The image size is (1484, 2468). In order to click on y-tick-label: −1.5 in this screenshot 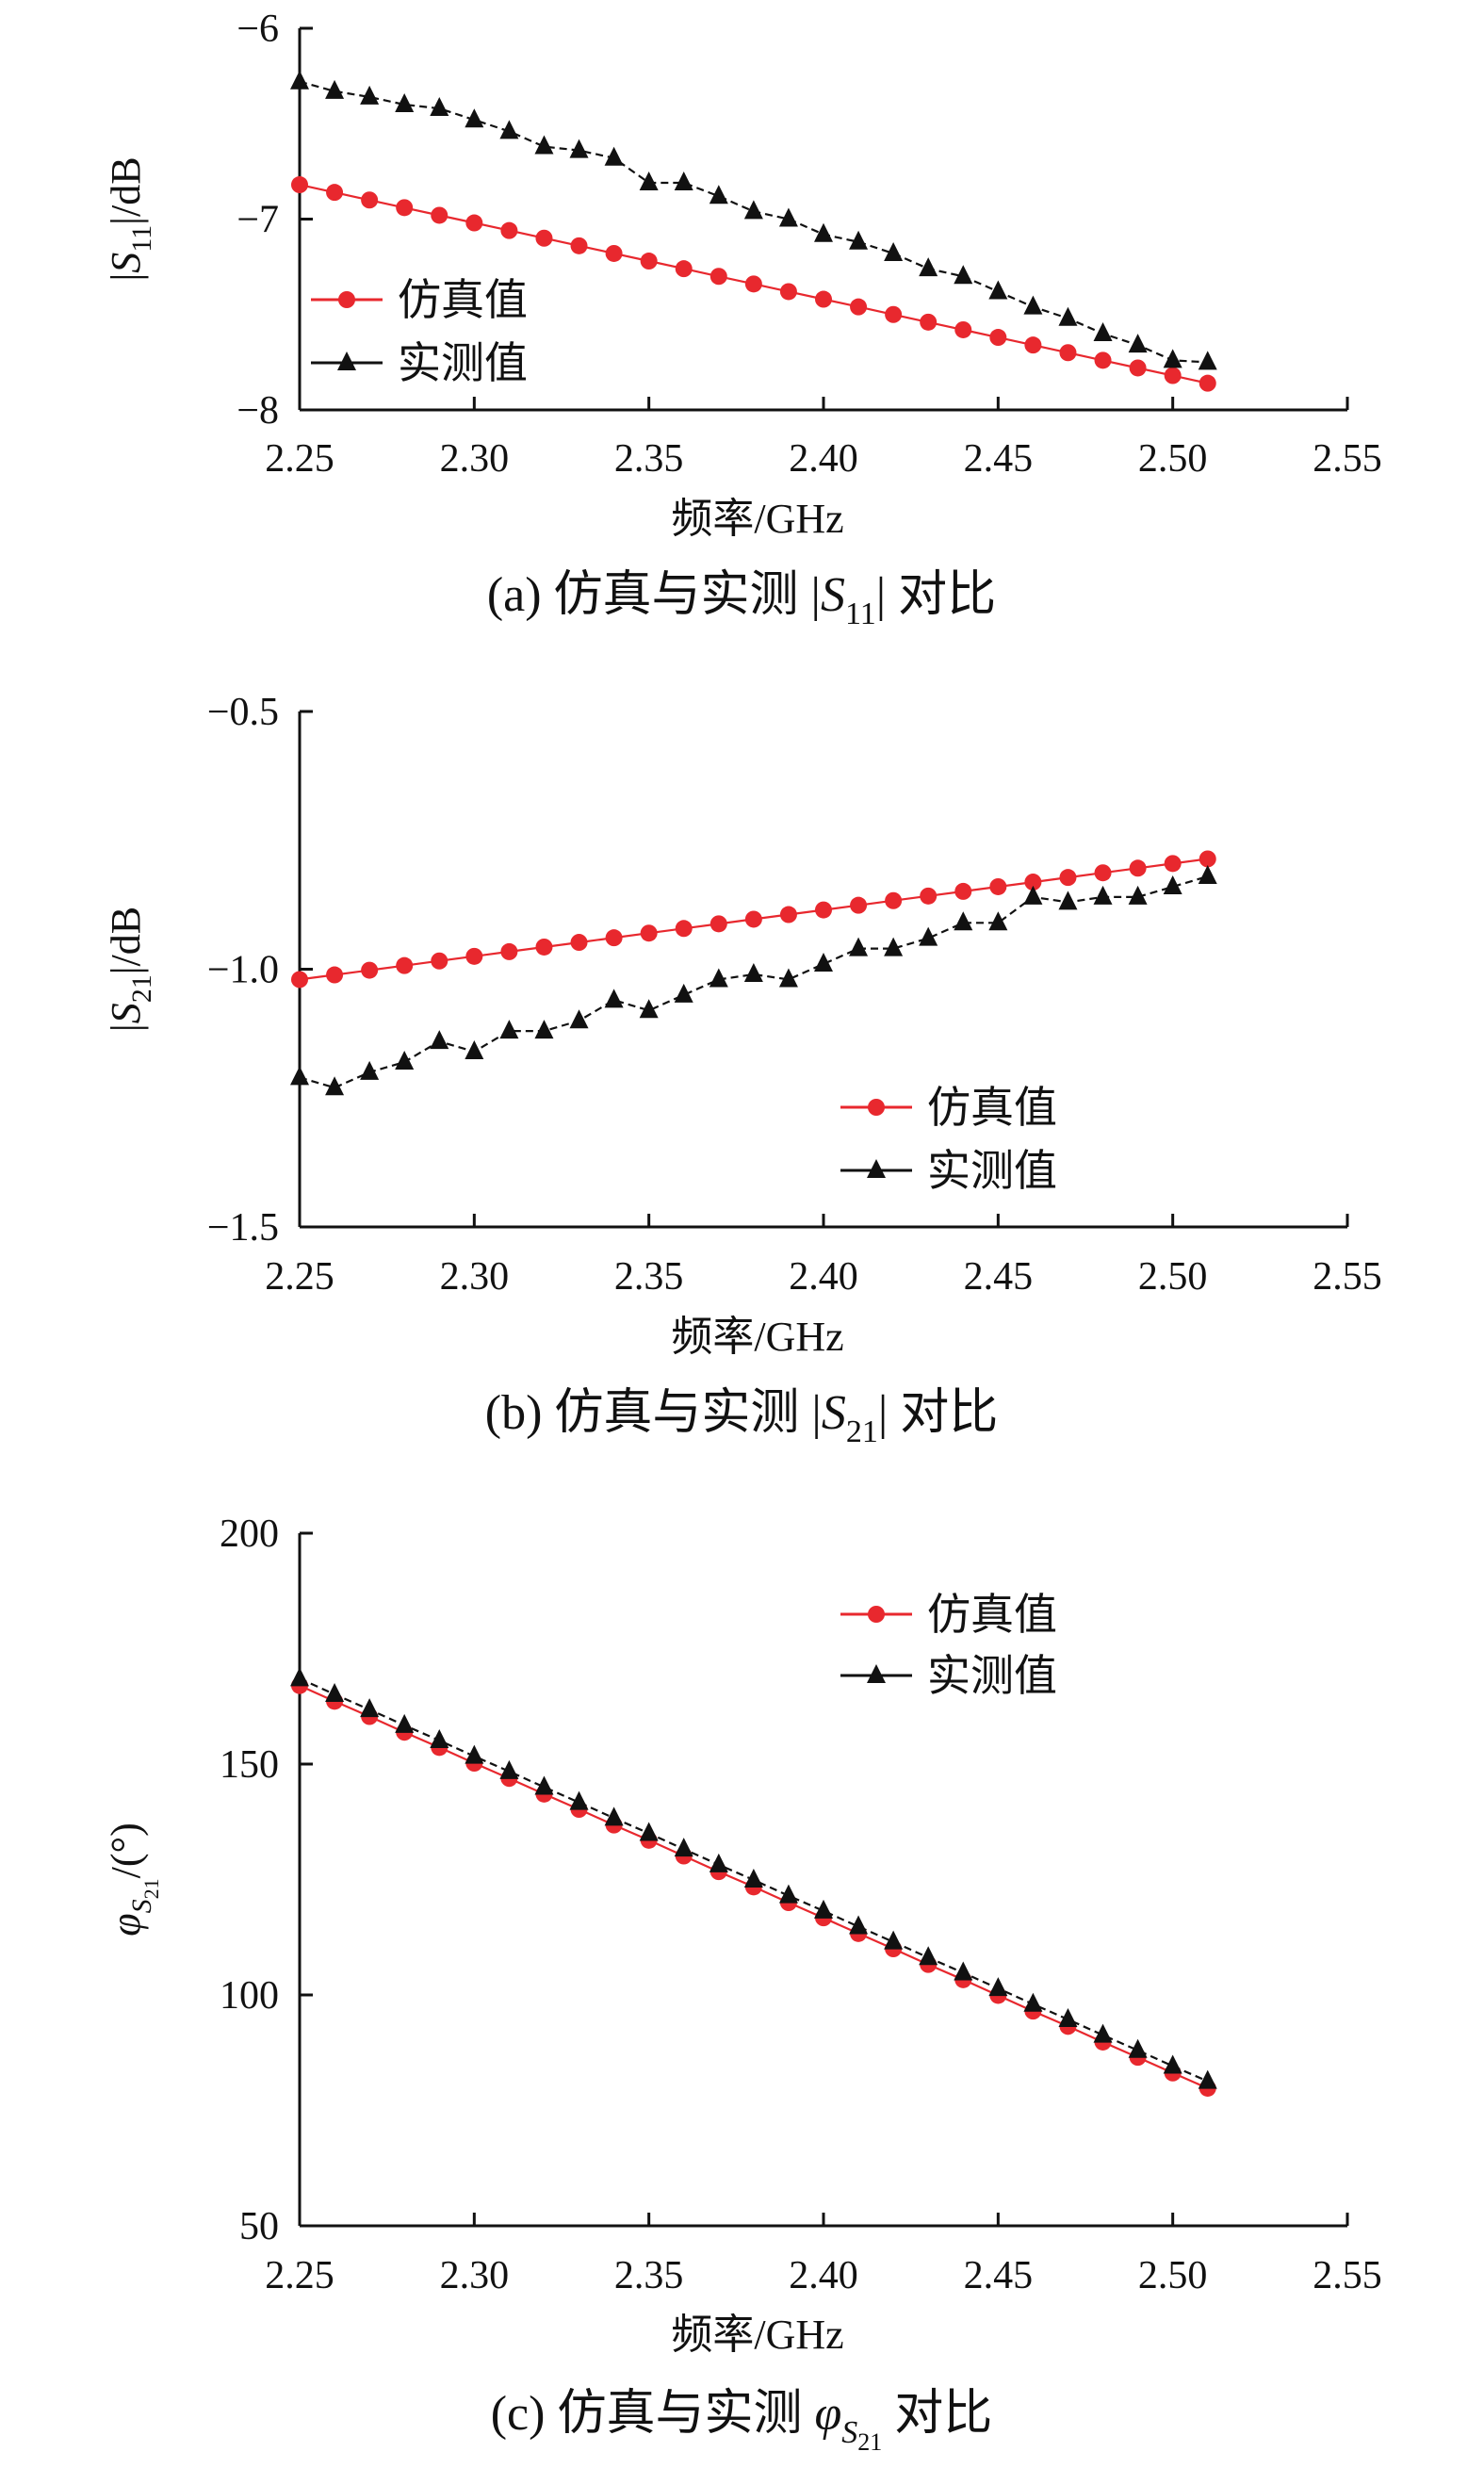, I will do `click(243, 1228)`.